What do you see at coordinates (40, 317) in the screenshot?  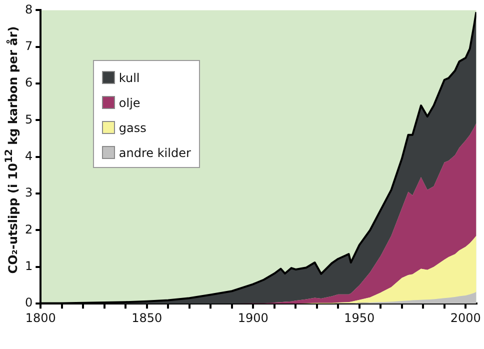 I see `x-tick-label: 1800` at bounding box center [40, 317].